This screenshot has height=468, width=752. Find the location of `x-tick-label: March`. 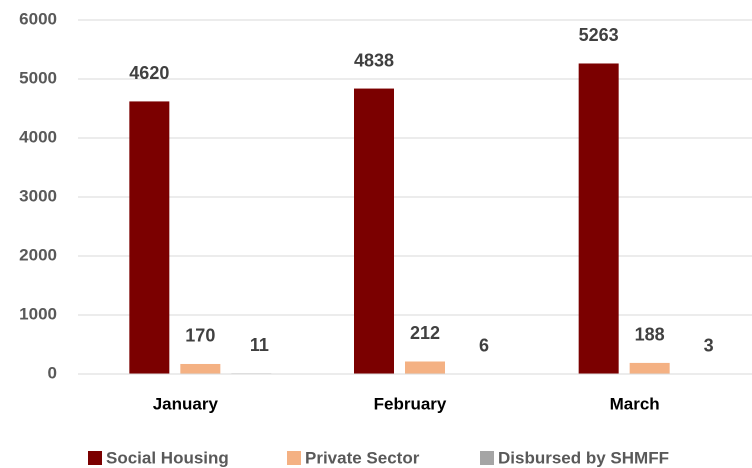

x-tick-label: March is located at coordinates (635, 403).